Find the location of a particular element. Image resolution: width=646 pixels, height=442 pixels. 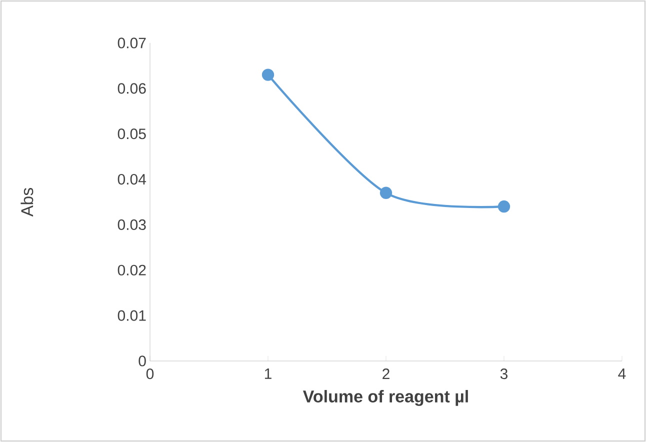

y-tick-label: 0.04 is located at coordinates (132, 179).